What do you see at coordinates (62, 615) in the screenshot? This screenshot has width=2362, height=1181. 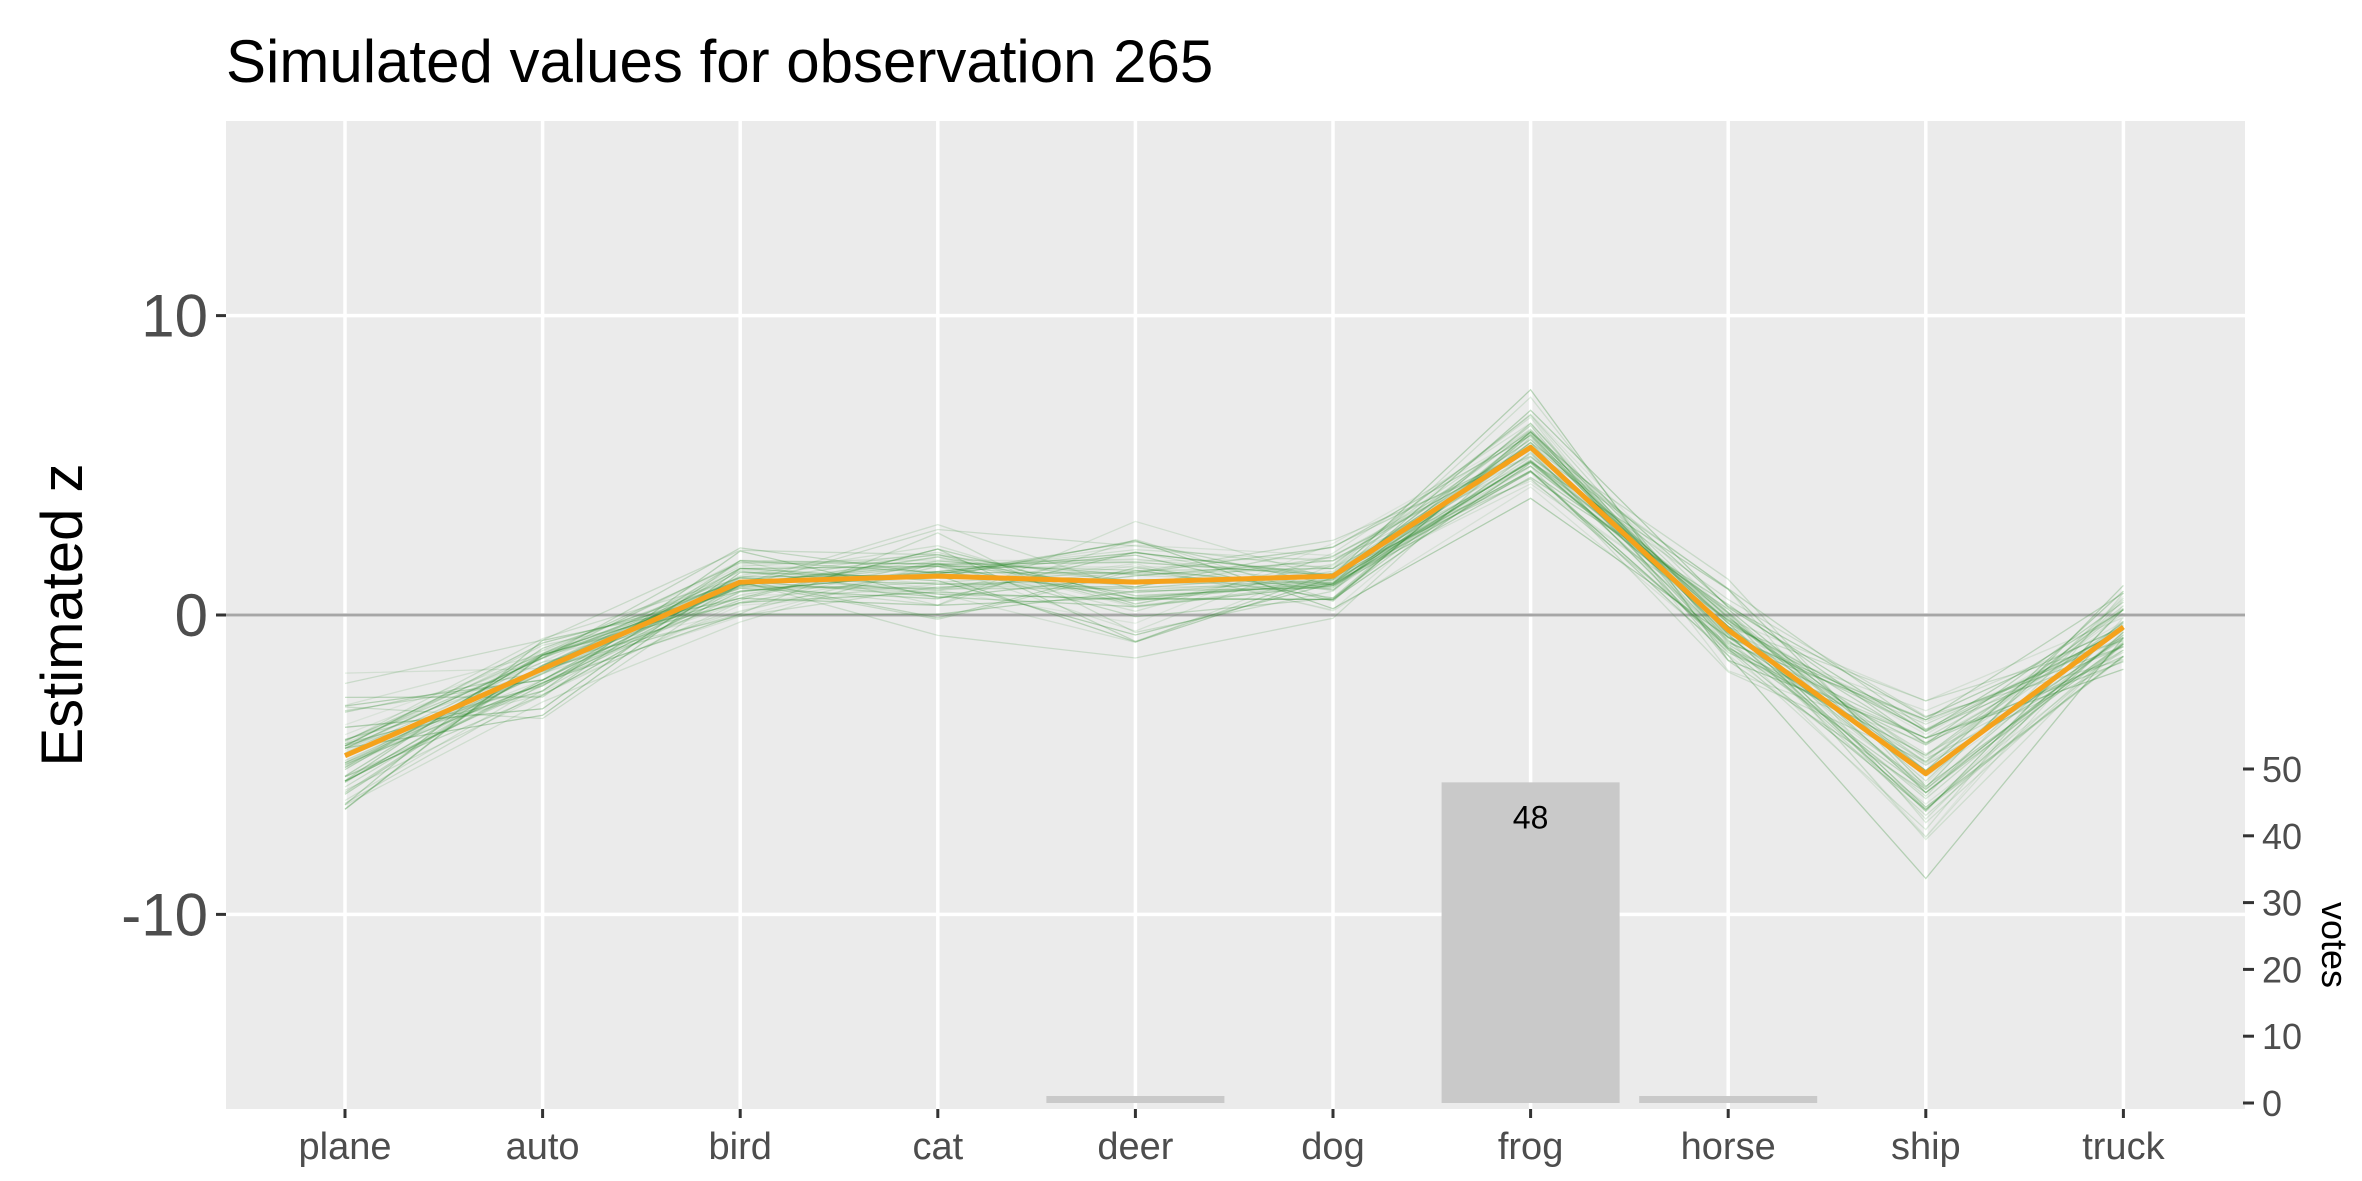 I see `y-axis-label: Estimated z` at bounding box center [62, 615].